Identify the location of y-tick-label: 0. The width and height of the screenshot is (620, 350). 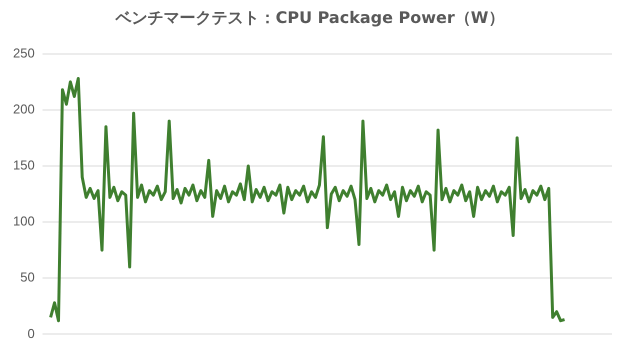
(31, 333).